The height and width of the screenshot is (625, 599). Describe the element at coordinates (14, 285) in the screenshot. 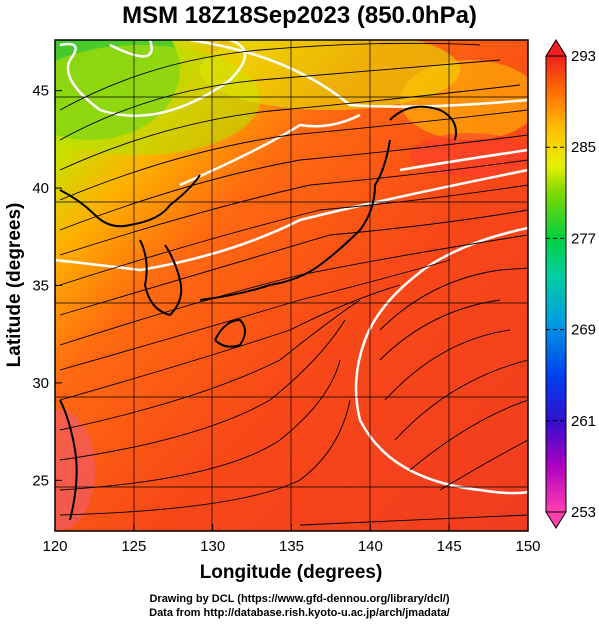

I see `y-axis-label: Latitude (degrees)` at that location.